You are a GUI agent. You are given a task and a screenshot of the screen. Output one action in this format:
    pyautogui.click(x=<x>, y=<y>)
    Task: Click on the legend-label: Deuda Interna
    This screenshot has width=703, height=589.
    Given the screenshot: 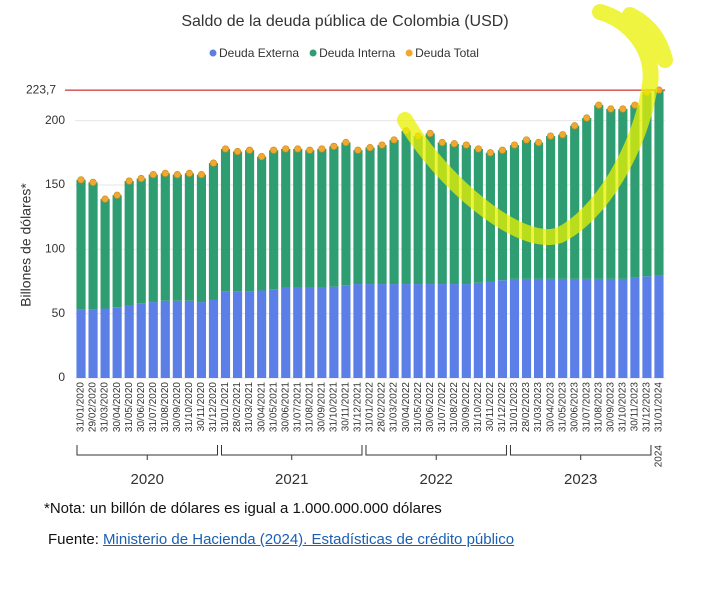 What is the action you would take?
    pyautogui.click(x=357, y=53)
    